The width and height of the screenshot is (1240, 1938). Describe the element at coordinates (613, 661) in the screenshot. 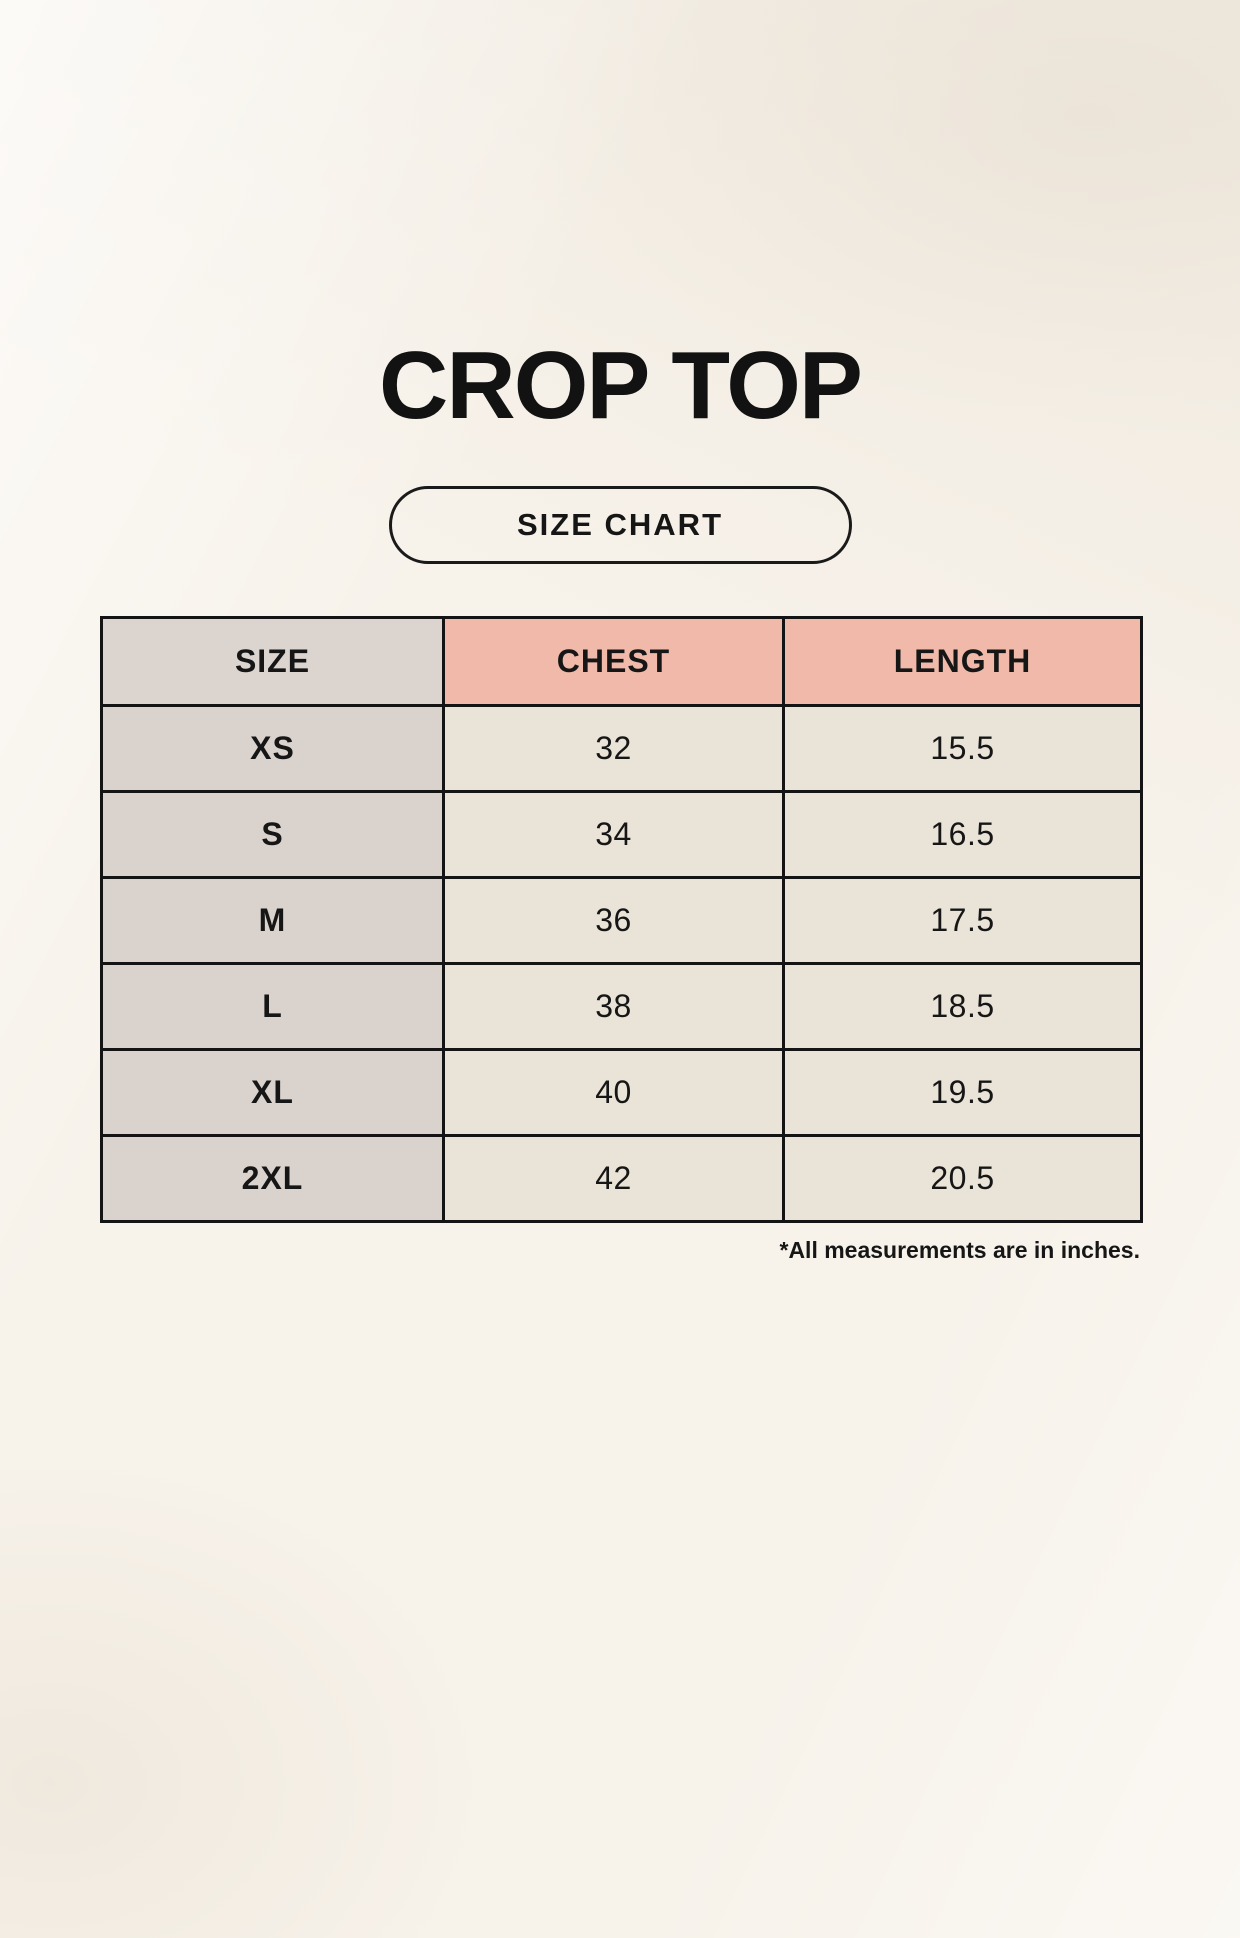

I see `column-header-chest: CHEST` at that location.